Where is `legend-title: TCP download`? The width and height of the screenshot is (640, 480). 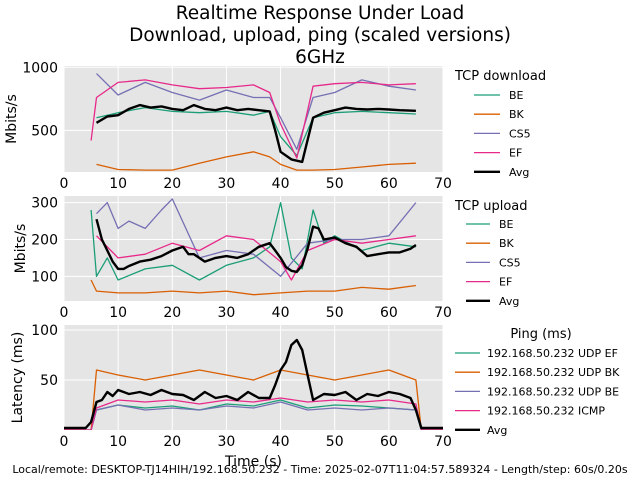
legend-title: TCP download is located at coordinates (500, 76).